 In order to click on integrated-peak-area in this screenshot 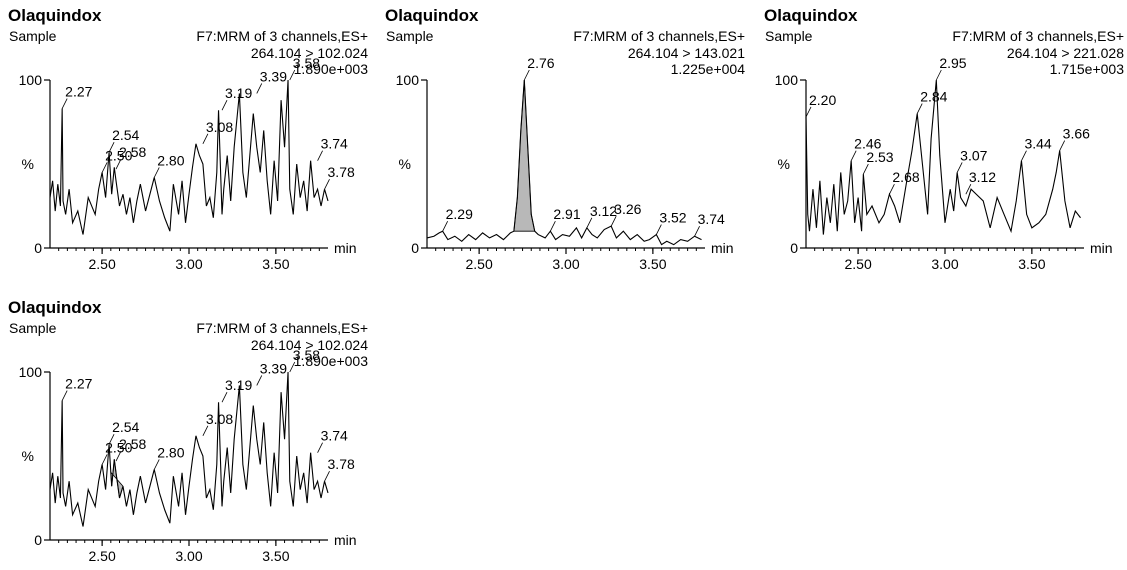, I will do `click(524, 155)`.